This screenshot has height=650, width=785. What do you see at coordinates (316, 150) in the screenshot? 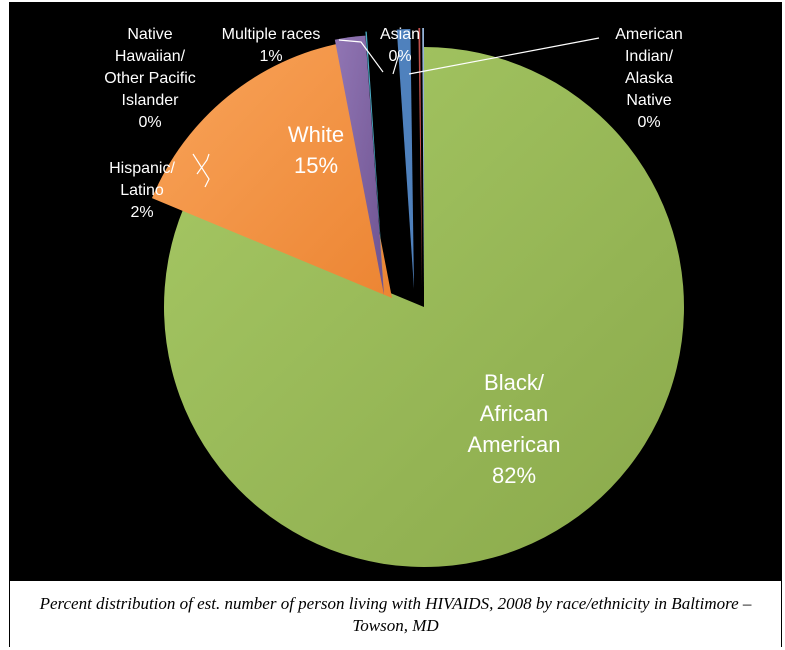
I see `slice-label-1: White 15%` at bounding box center [316, 150].